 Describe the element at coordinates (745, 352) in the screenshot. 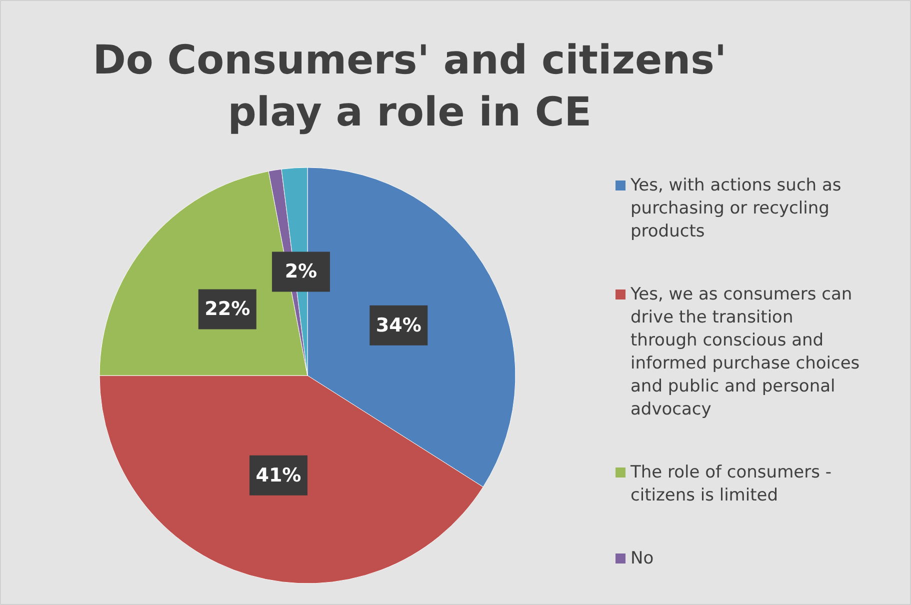

I see `legend-label: Yes, we as consumers can drive the transition through conscious and informed purchase choices and public and personal advocacy` at that location.